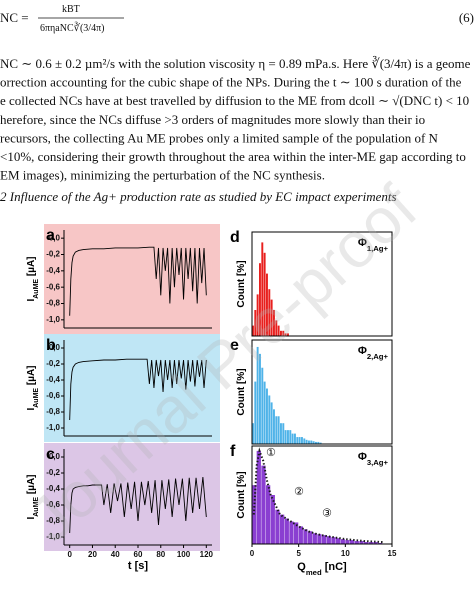  I want to click on y-axis-label: Count [%], so click(241, 391).